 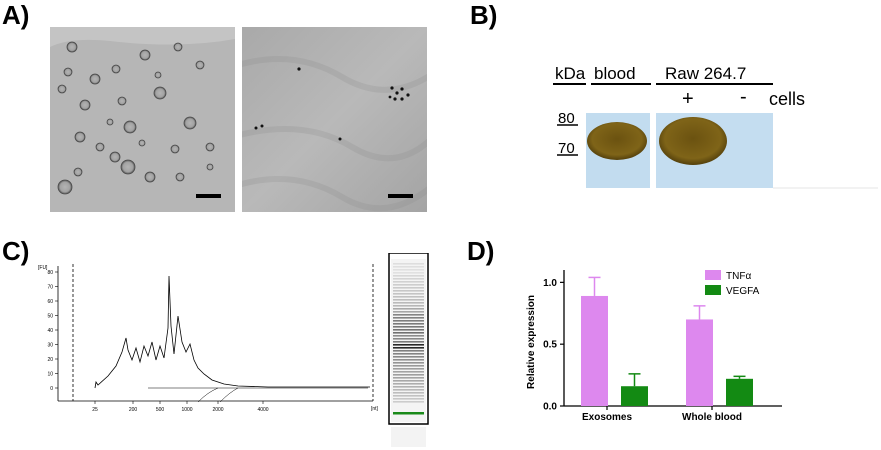 I want to click on x-category-label: Whole blood, so click(x=712, y=417).